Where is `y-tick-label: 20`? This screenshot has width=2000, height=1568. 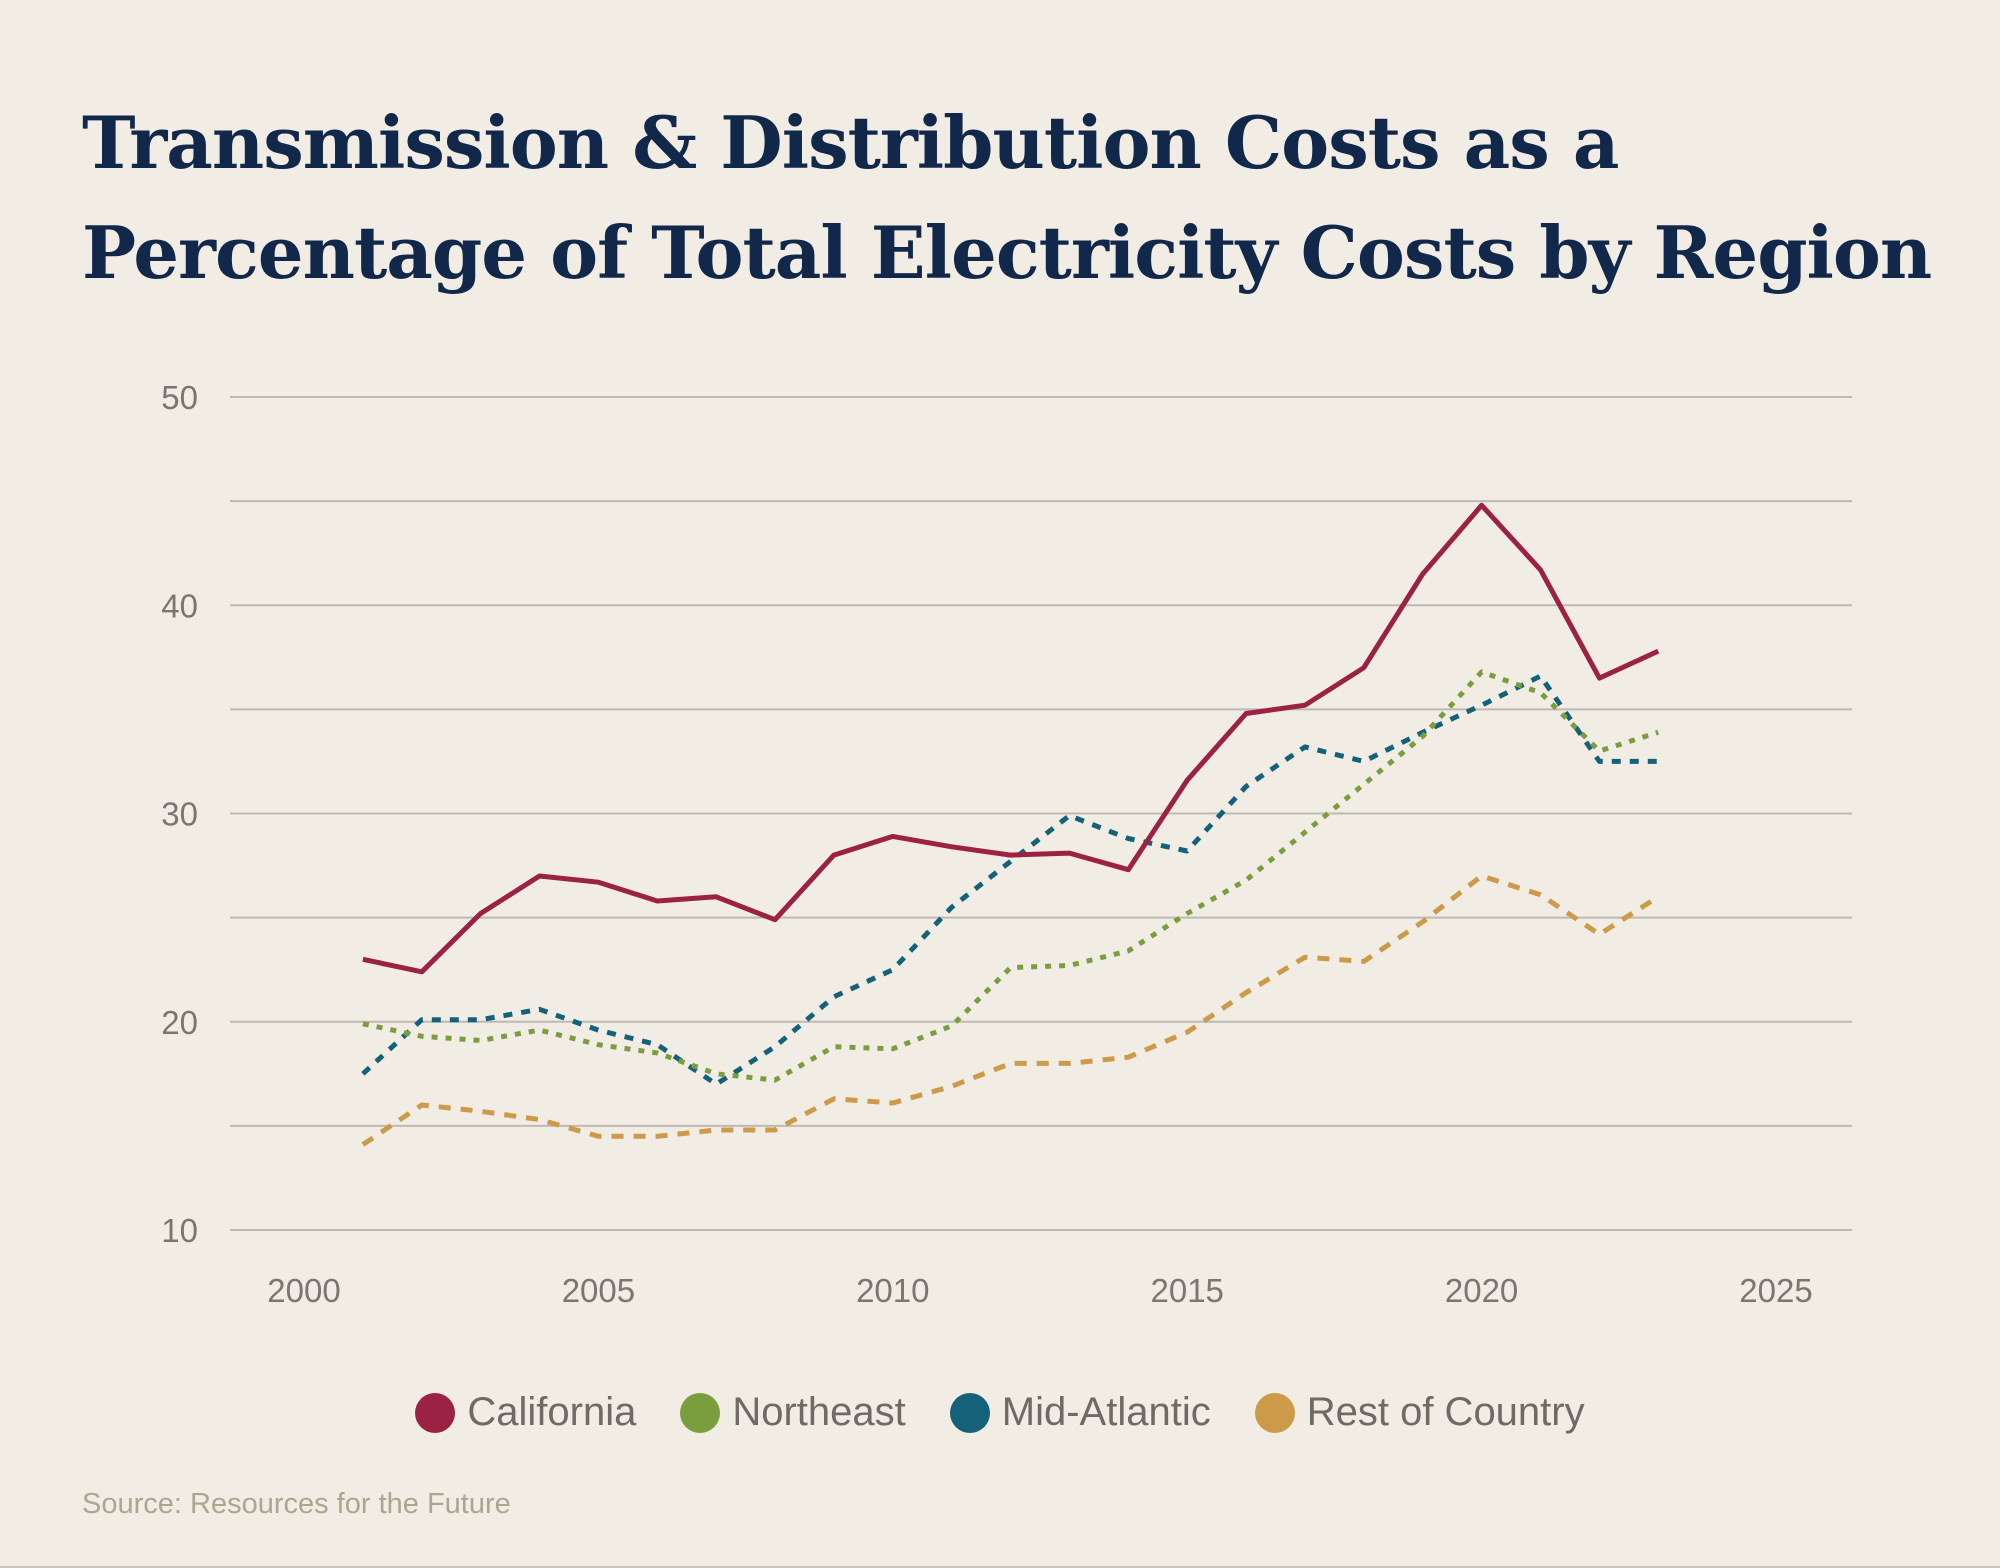
y-tick-label: 20 is located at coordinates (179, 1022).